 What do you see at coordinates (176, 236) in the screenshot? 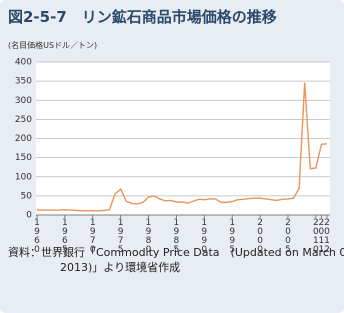
I see `x-tick-label: 1985` at bounding box center [176, 236].